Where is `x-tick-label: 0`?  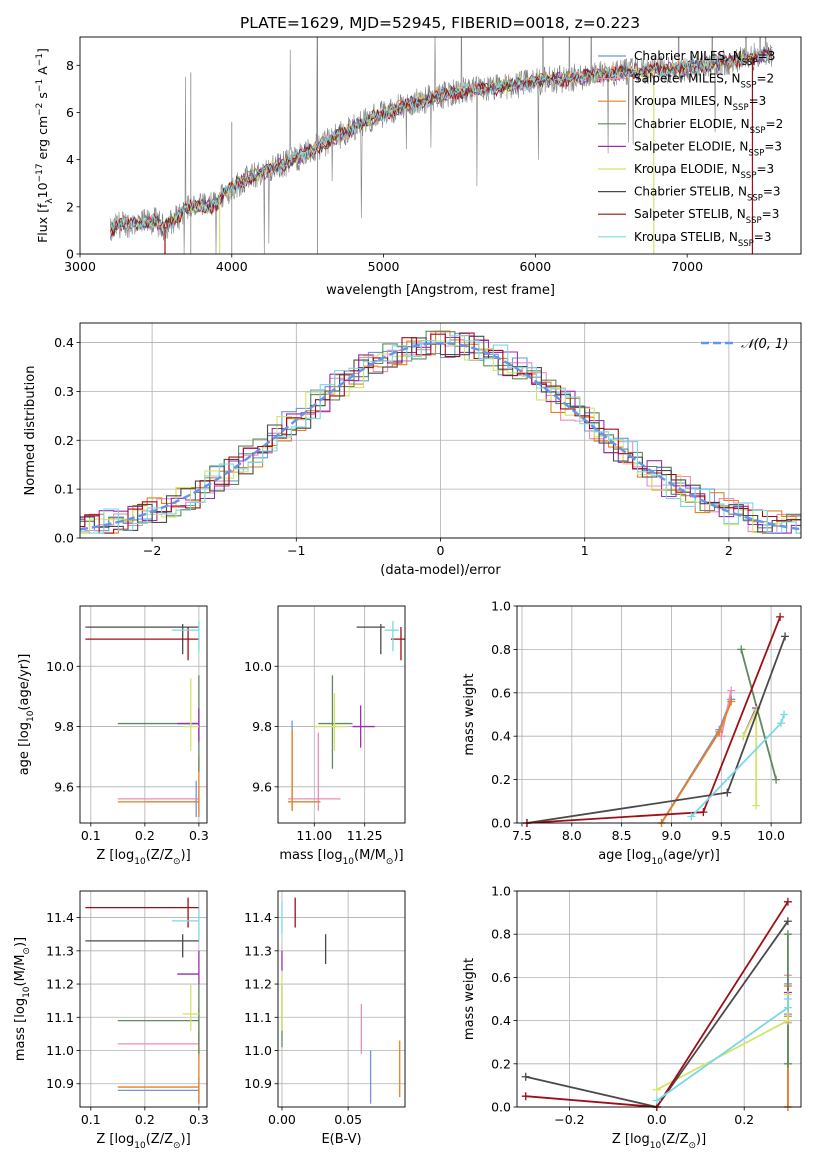 x-tick-label: 0 is located at coordinates (441, 550).